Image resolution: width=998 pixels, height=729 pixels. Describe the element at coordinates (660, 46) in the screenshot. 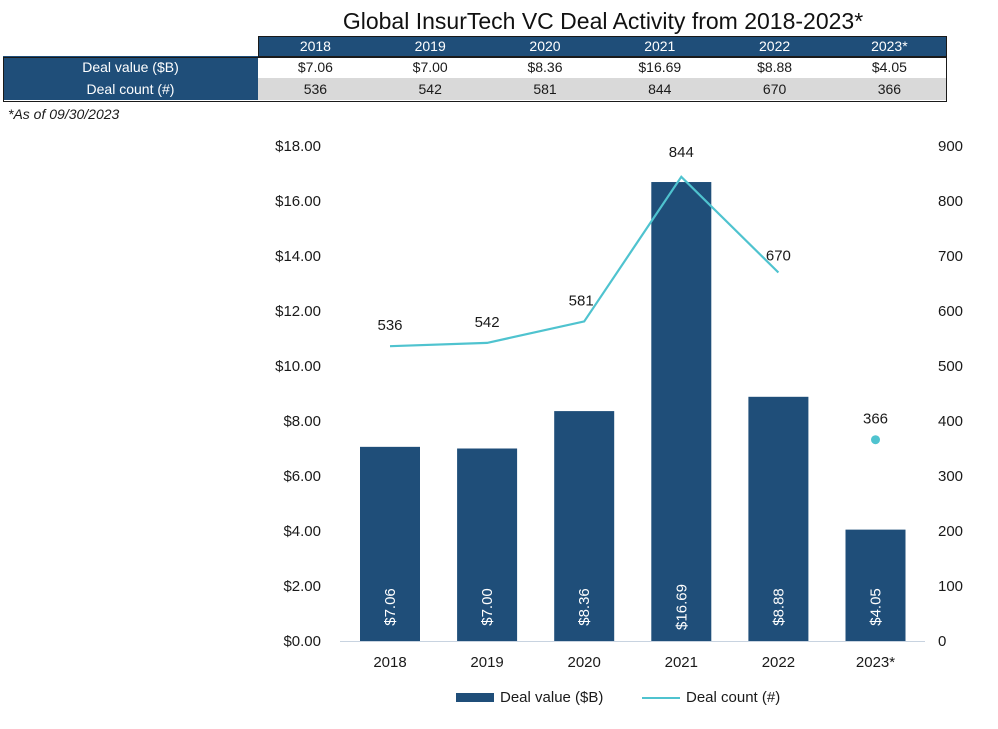

I see `table-header-cell: 2021` at that location.